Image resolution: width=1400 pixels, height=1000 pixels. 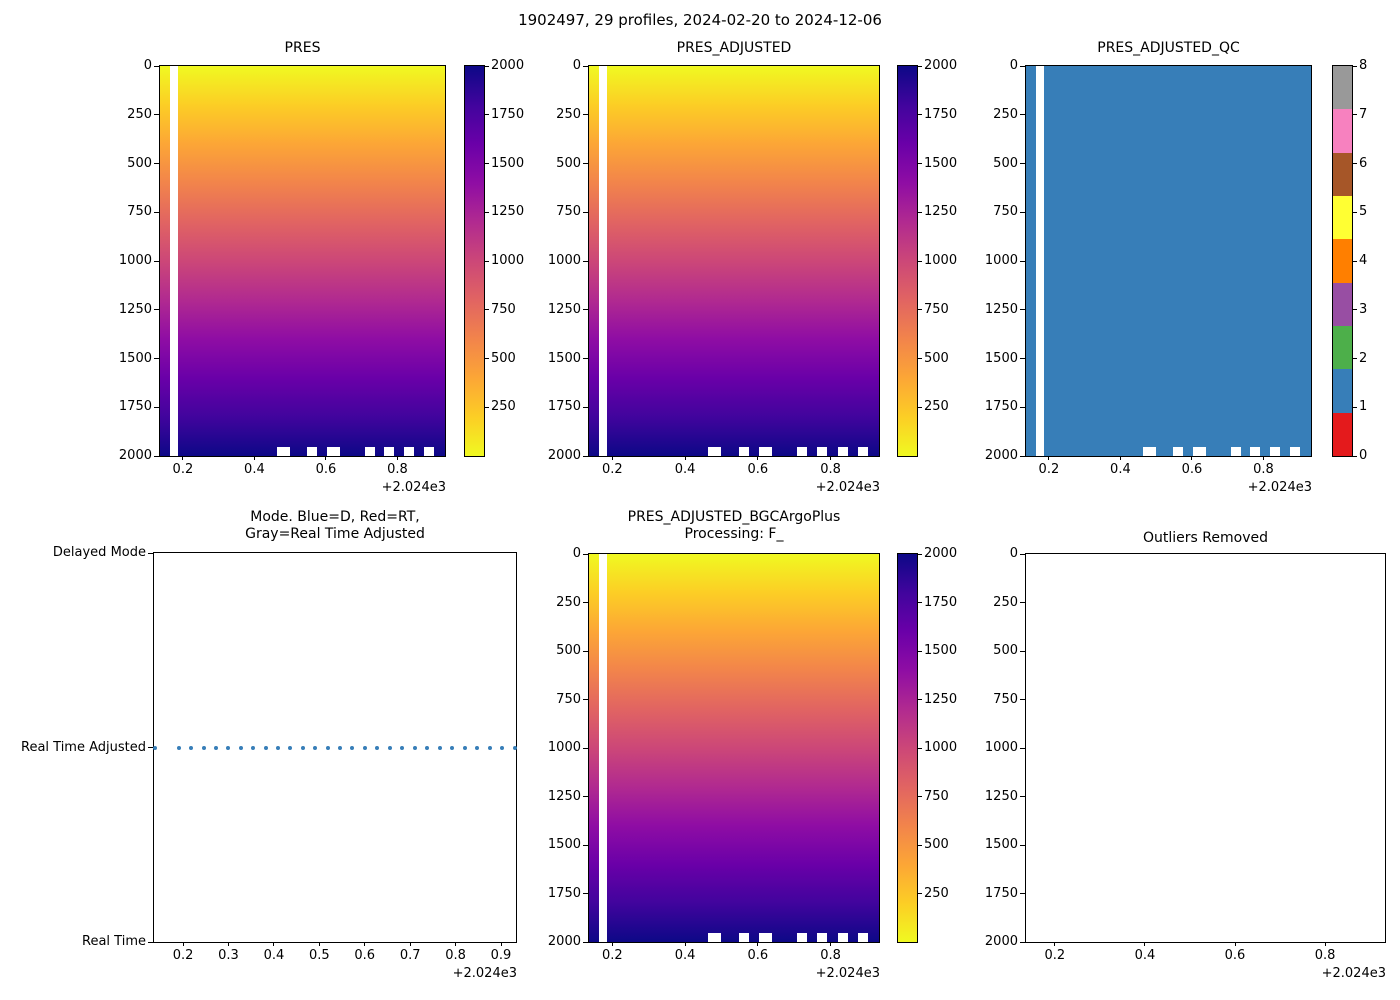 I want to click on colorbar-tick-label: 750, so click(x=936, y=796).